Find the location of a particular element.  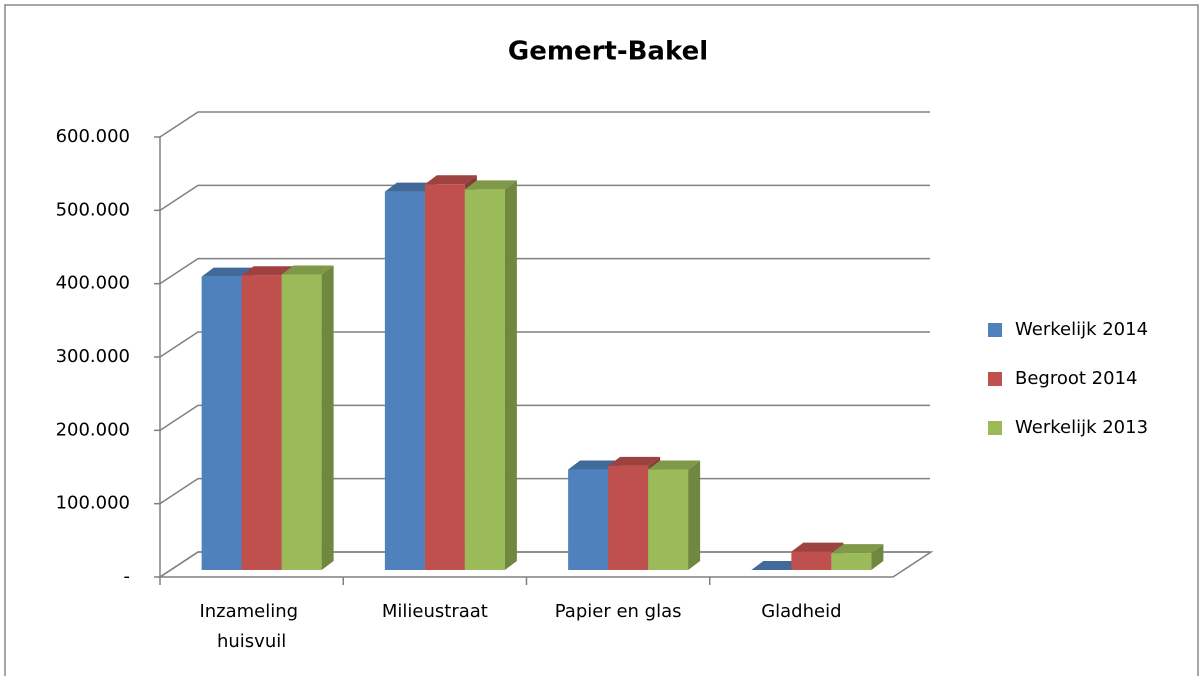

x-tick-label: Inzameling huisvuil is located at coordinates (251, 626).